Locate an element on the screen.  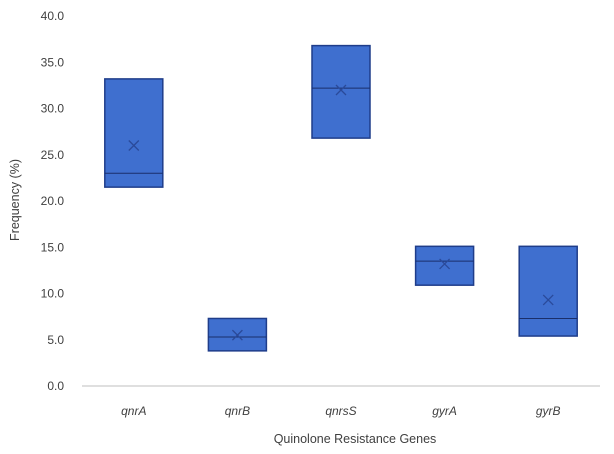
y-tick-label: 35.0 is located at coordinates (53, 62).